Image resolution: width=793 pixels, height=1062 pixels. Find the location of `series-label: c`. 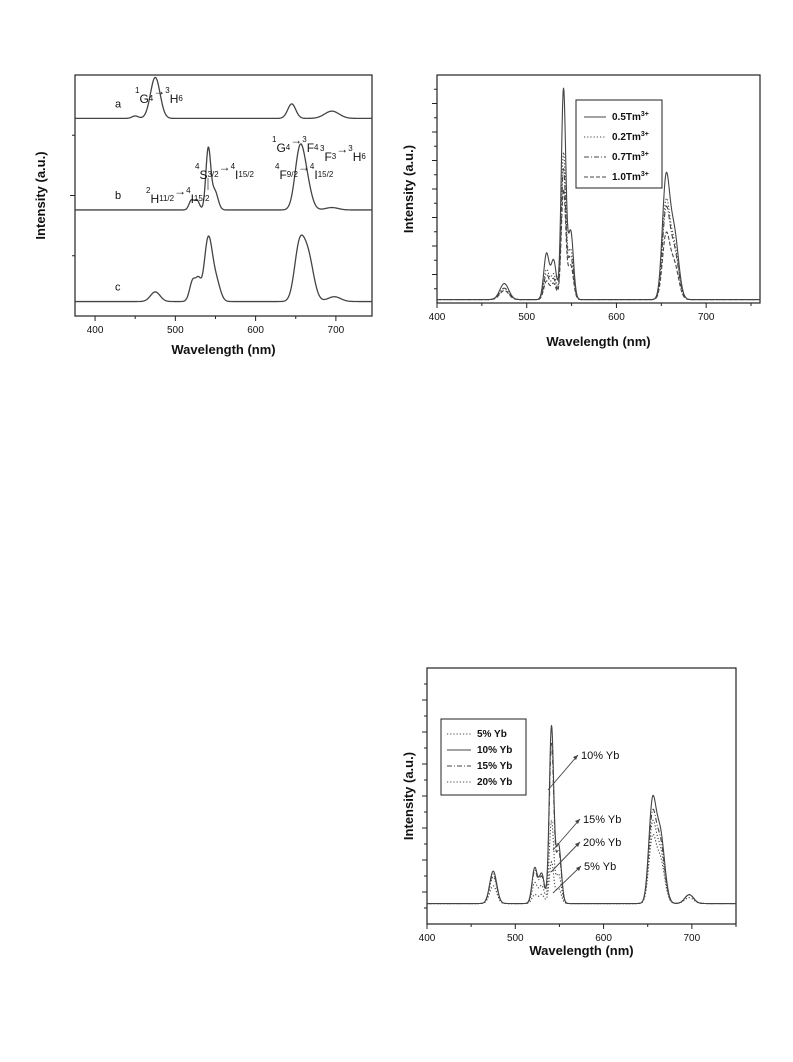

series-label: c is located at coordinates (118, 288).